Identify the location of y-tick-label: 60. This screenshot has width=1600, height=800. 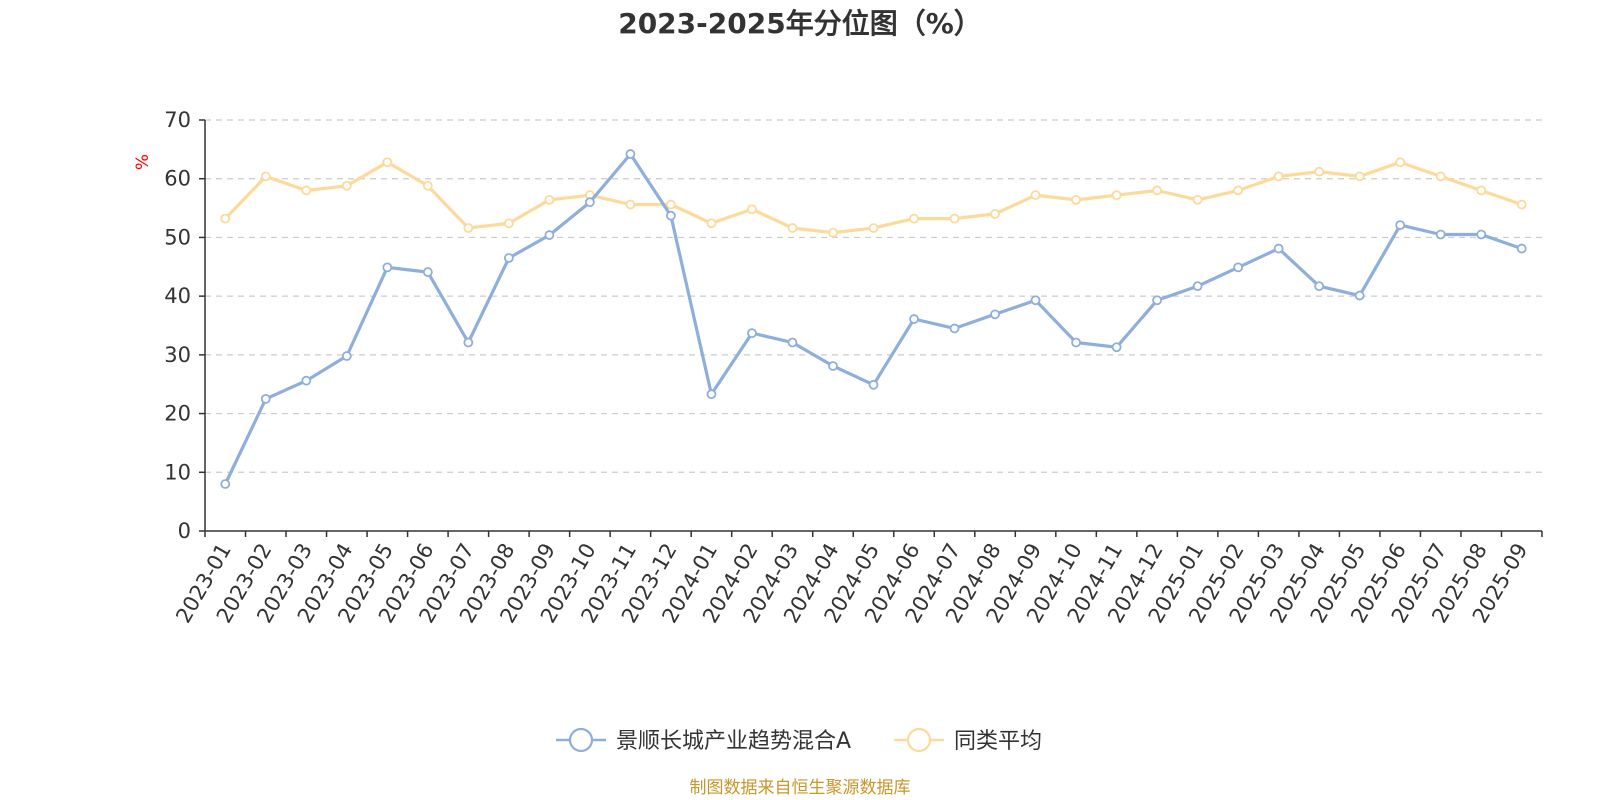
(177, 179).